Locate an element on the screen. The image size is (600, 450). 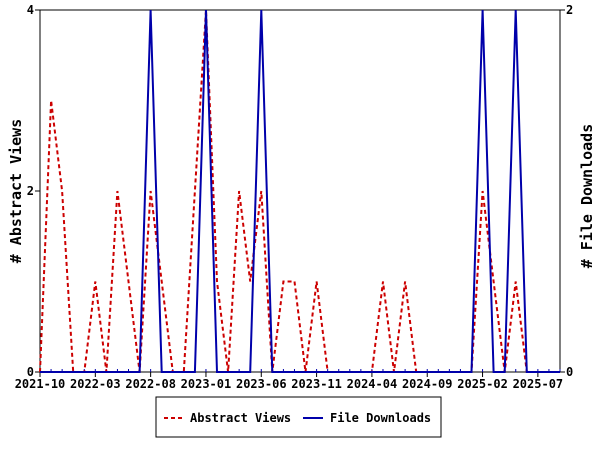
legend-label-abstract-views: Abstract Views is located at coordinates (240, 418).